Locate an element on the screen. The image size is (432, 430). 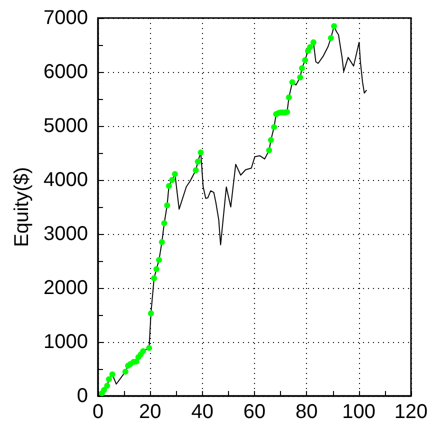
y-tick-label: 3000 is located at coordinates (66, 234).